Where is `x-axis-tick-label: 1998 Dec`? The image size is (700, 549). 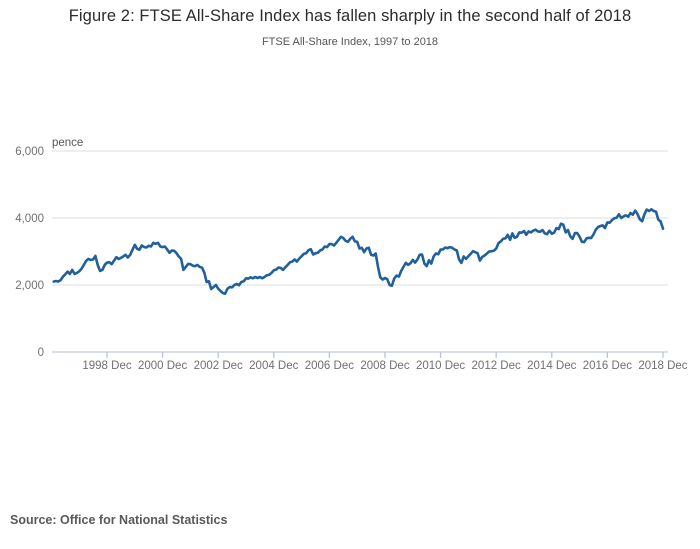
x-axis-tick-label: 1998 Dec is located at coordinates (106, 366).